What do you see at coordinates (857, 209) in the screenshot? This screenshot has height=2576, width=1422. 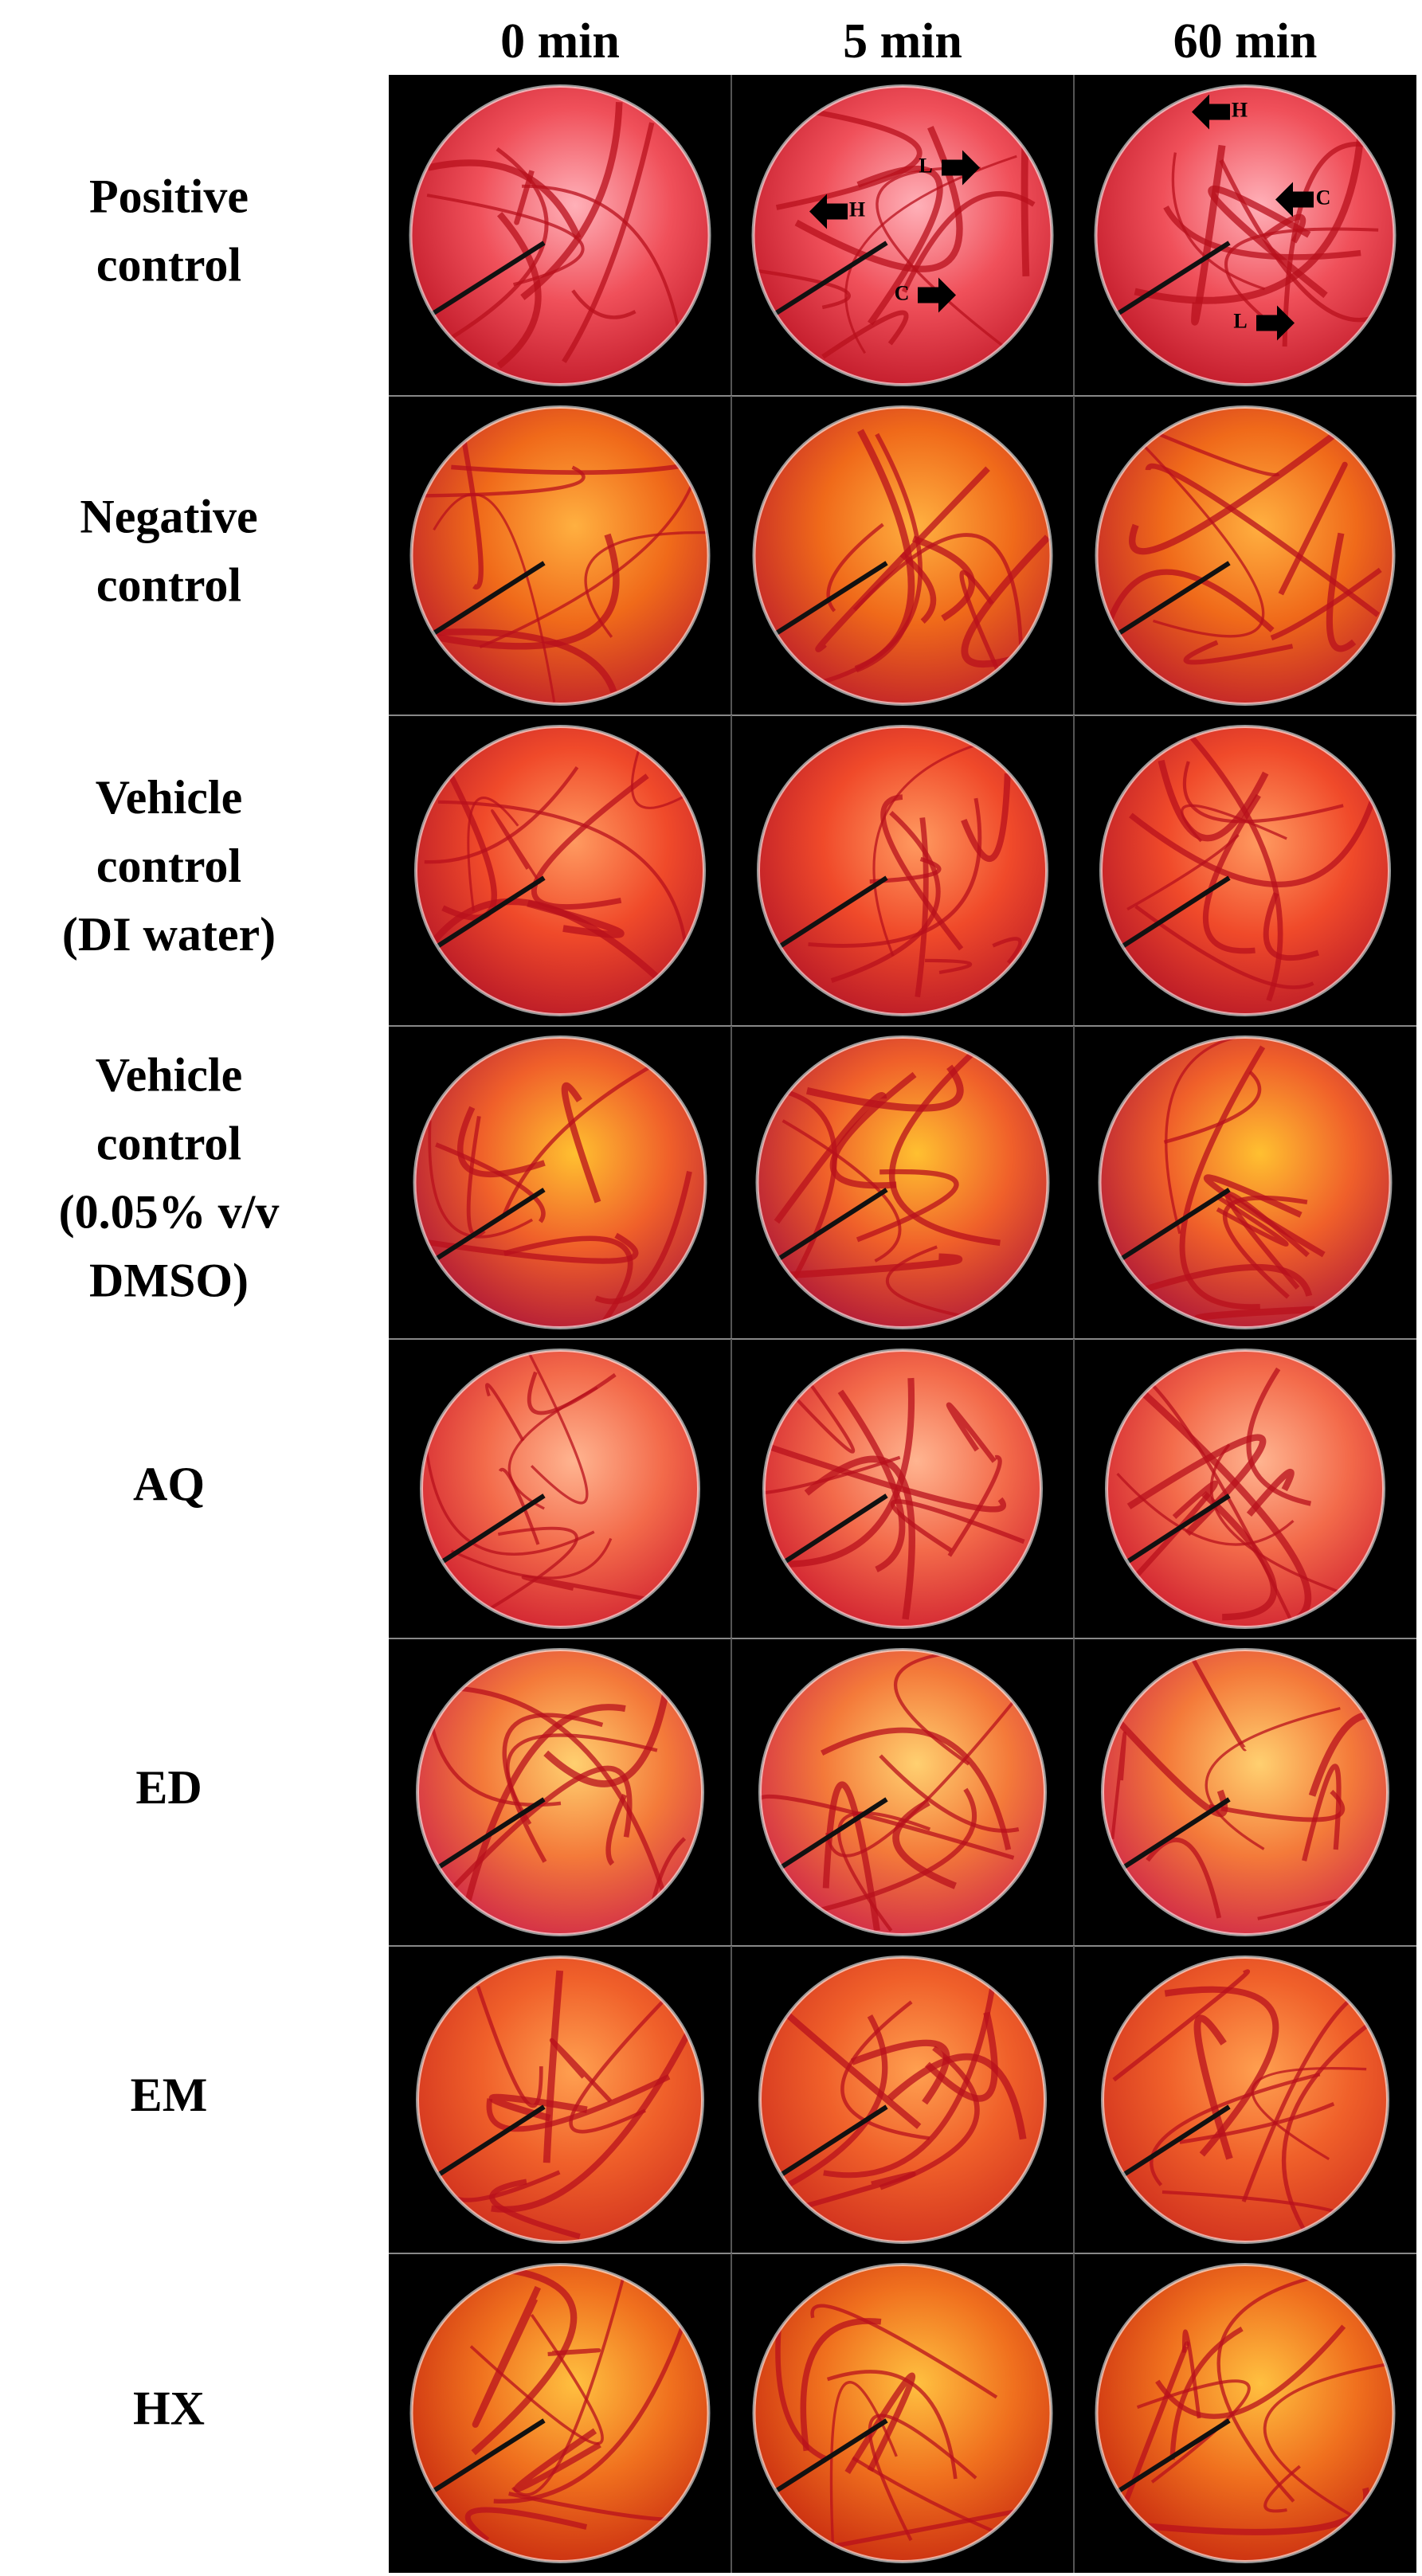 I see `annotation: H` at bounding box center [857, 209].